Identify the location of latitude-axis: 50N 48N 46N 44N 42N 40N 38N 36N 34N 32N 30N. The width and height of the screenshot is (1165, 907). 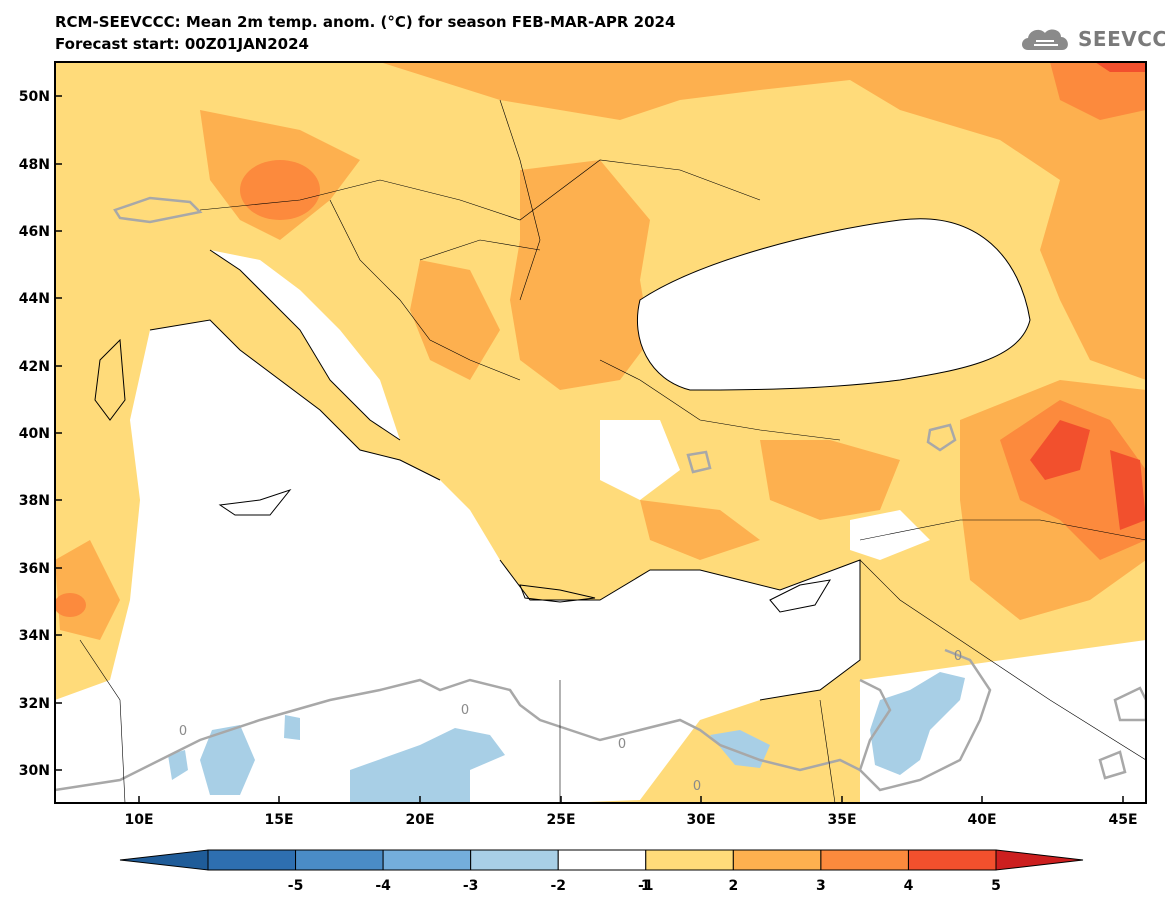
(40, 434).